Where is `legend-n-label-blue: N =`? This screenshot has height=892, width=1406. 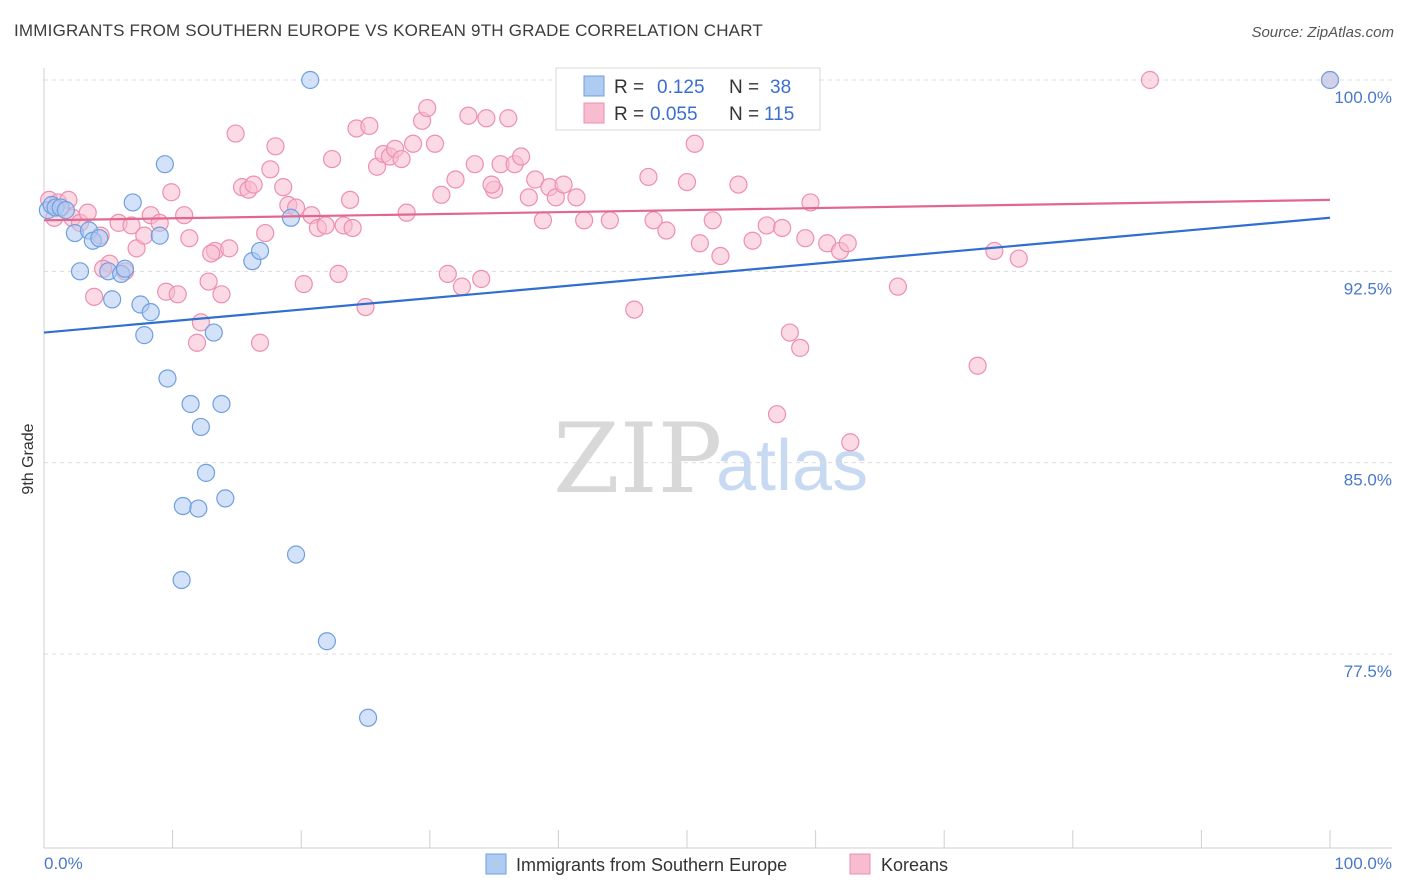 legend-n-label-blue: N = is located at coordinates (744, 87).